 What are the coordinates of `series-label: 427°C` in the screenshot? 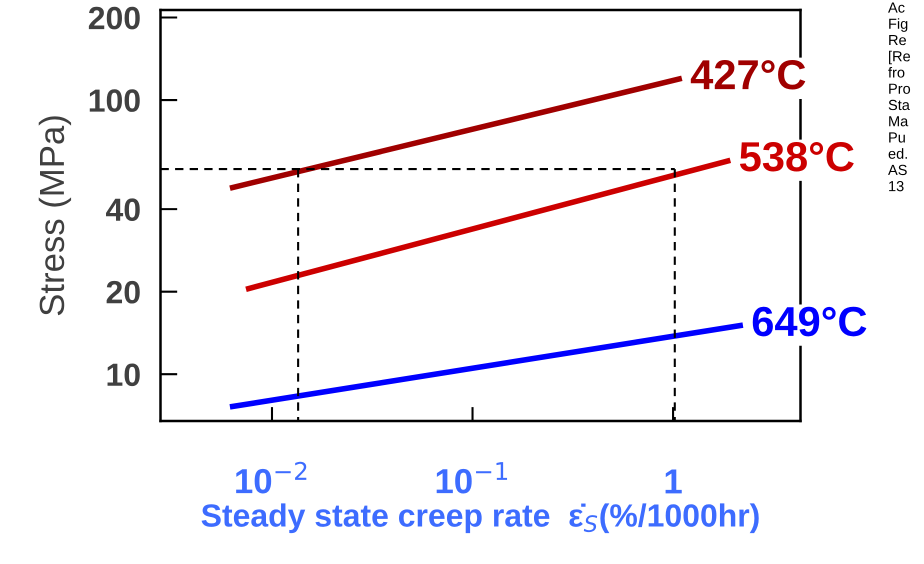 It's located at (748, 75).